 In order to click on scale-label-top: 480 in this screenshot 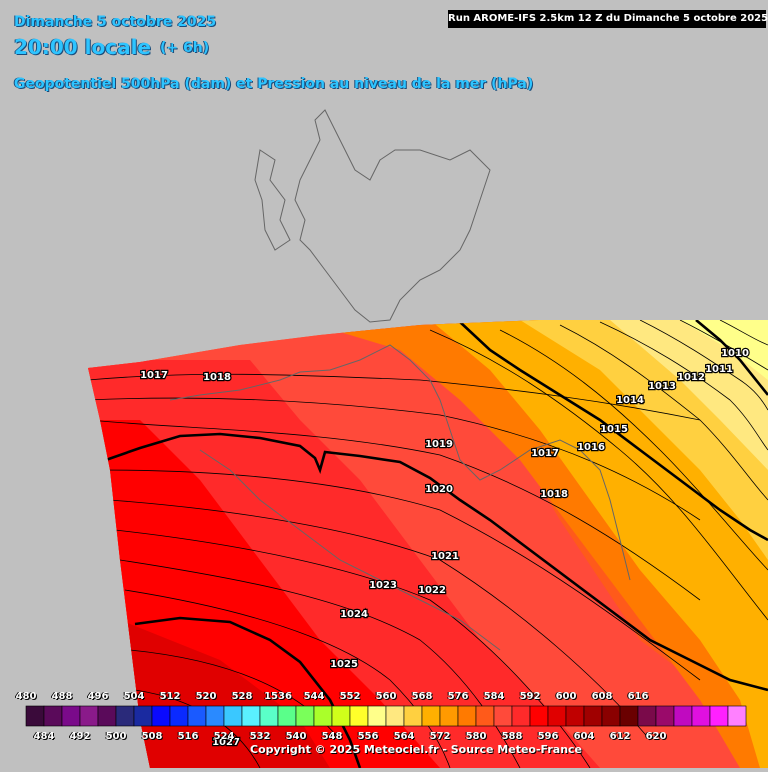, I will do `click(26, 696)`.